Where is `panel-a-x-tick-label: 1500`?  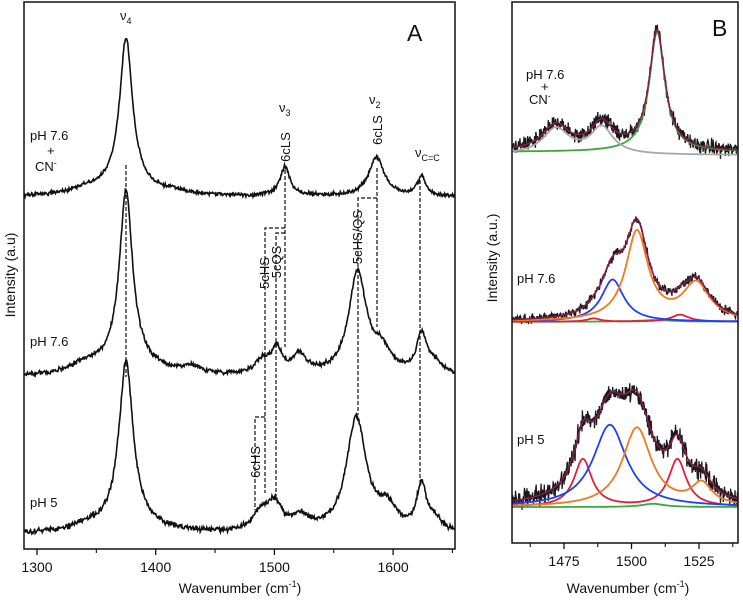
panel-a-x-tick-label: 1500 is located at coordinates (274, 567).